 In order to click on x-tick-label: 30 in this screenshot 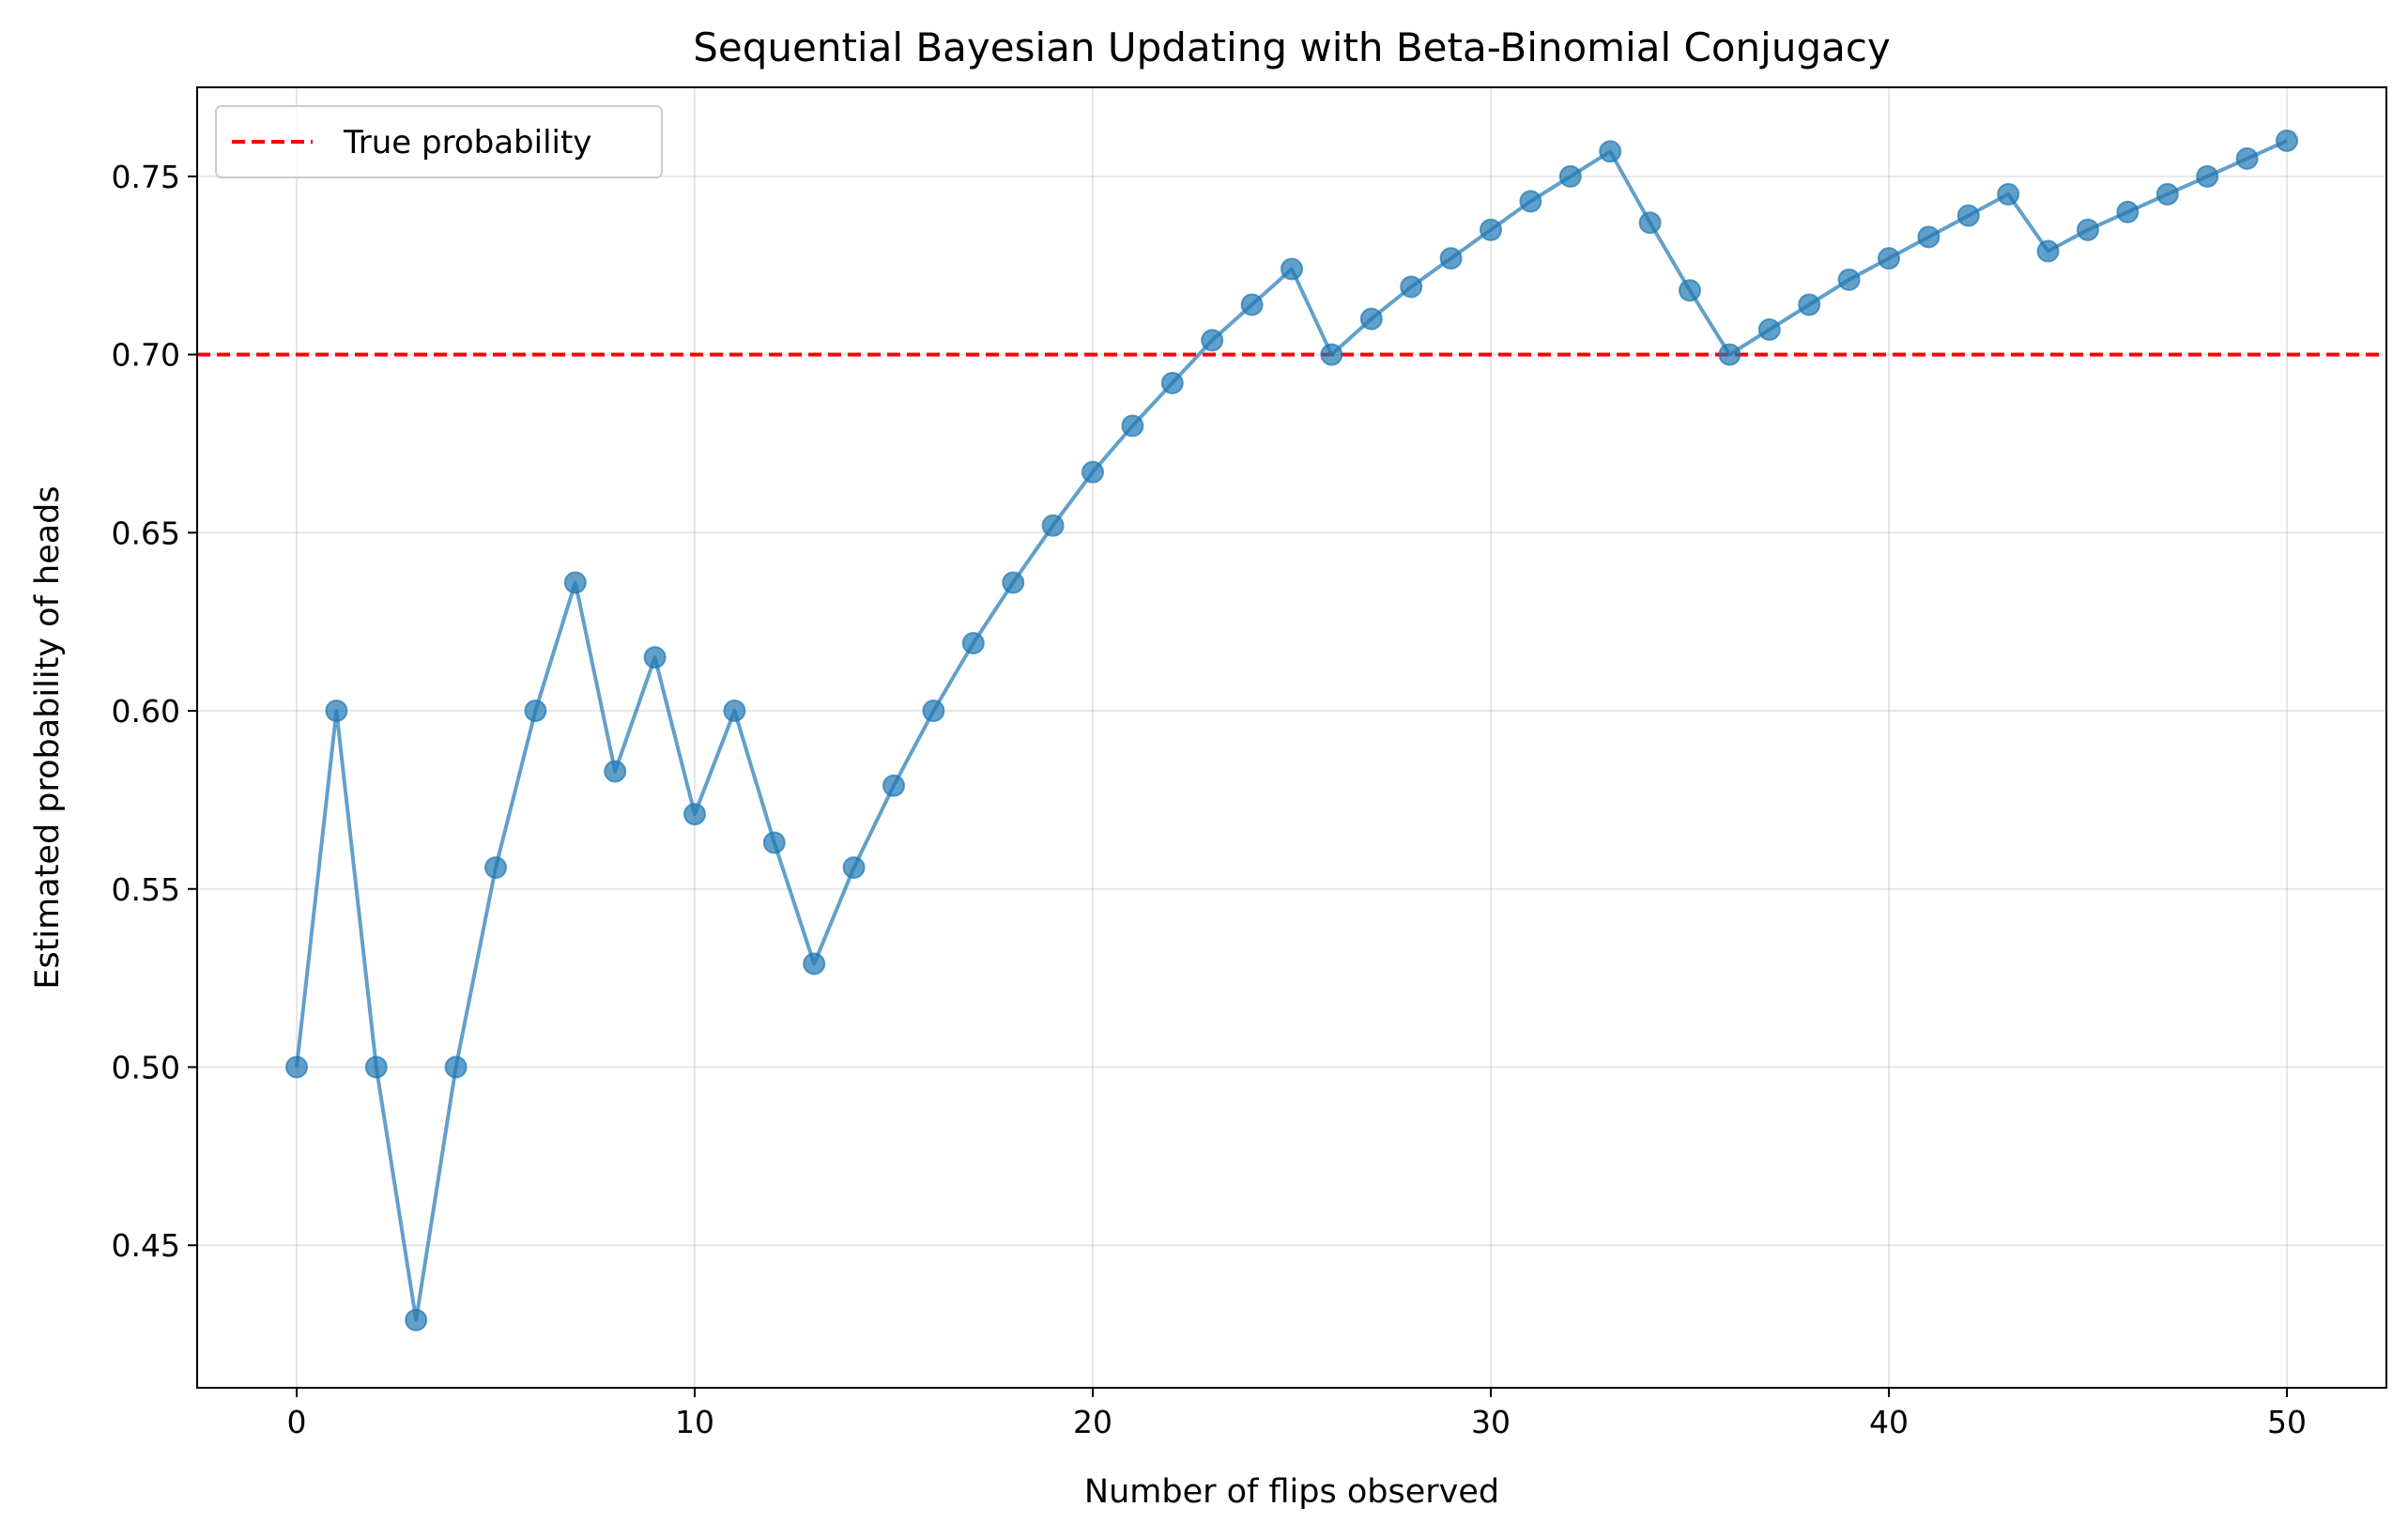, I will do `click(1491, 1422)`.